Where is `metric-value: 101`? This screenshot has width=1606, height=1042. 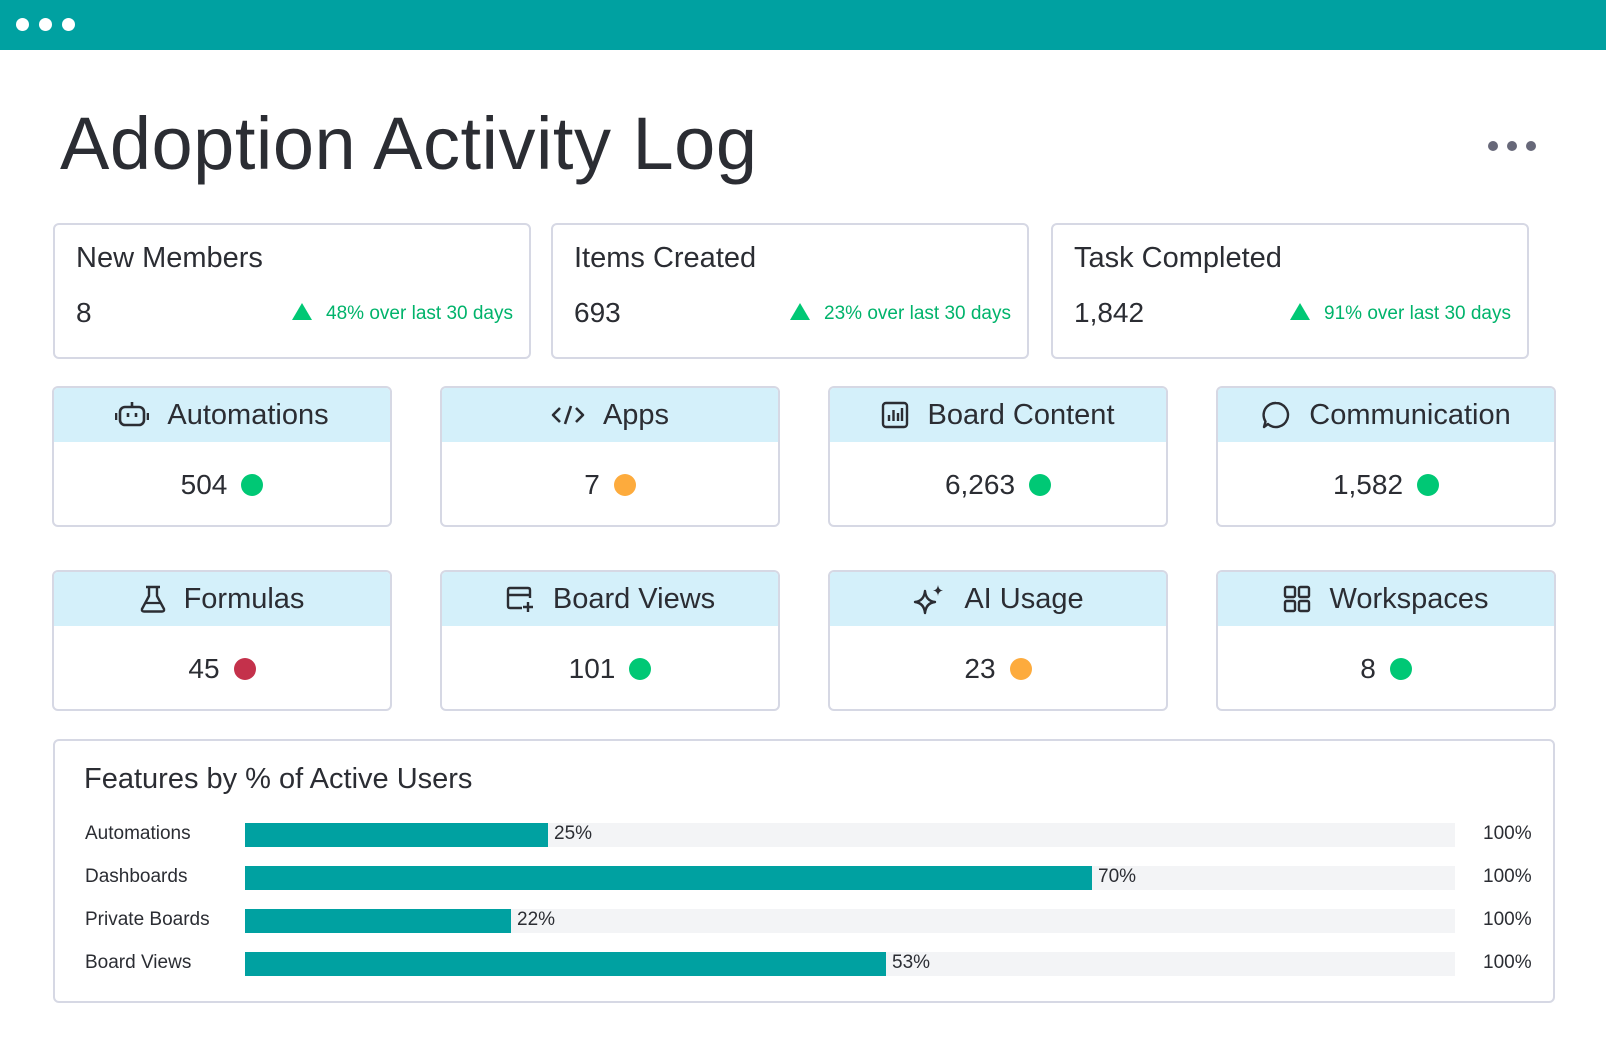
metric-value: 101 is located at coordinates (592, 668).